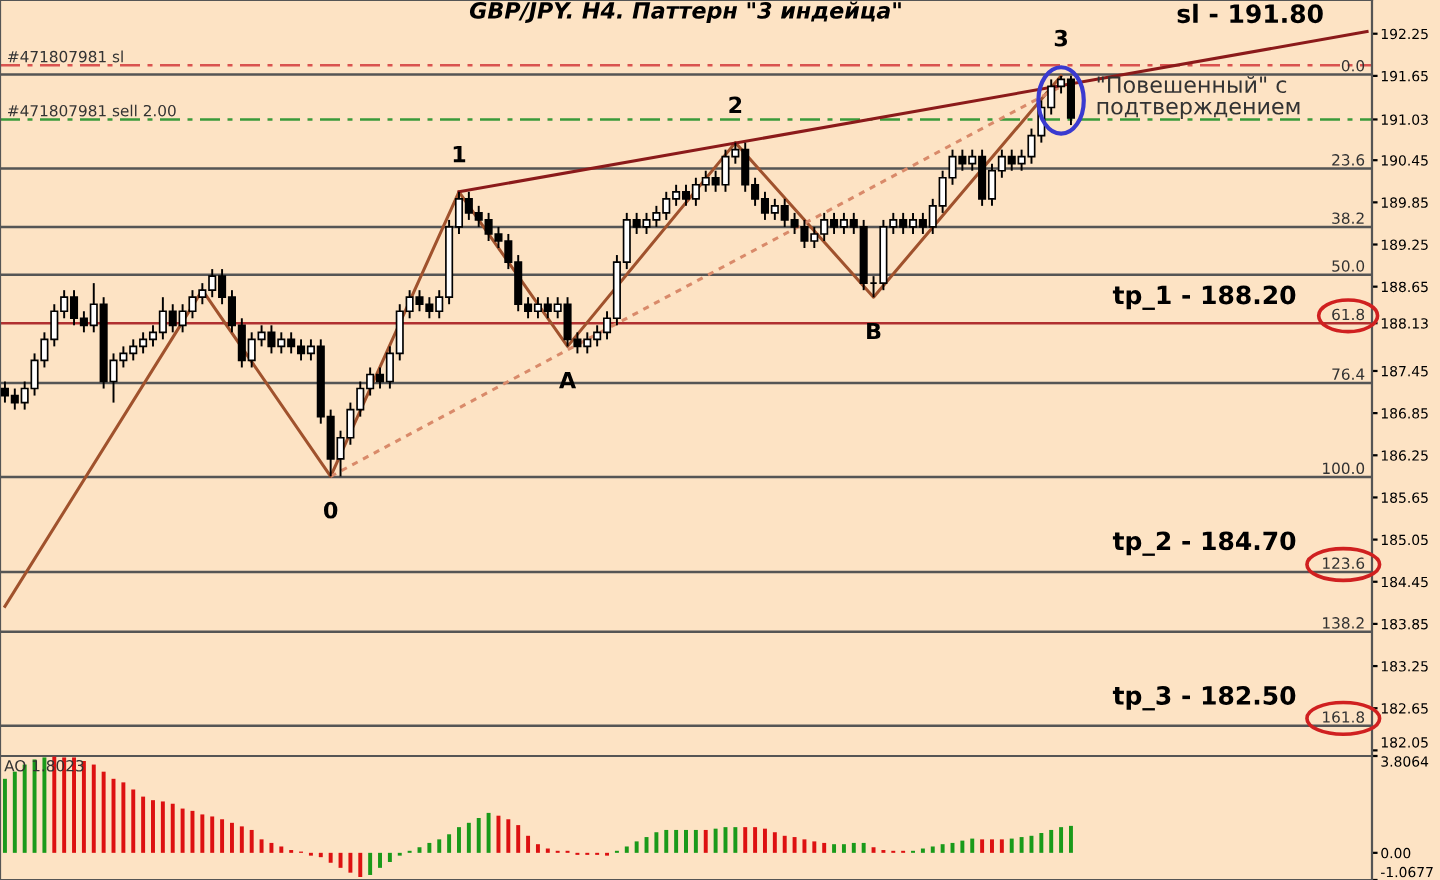 The width and height of the screenshot is (1440, 880). Describe the element at coordinates (330, 510) in the screenshot. I see `annotation: 0` at that location.